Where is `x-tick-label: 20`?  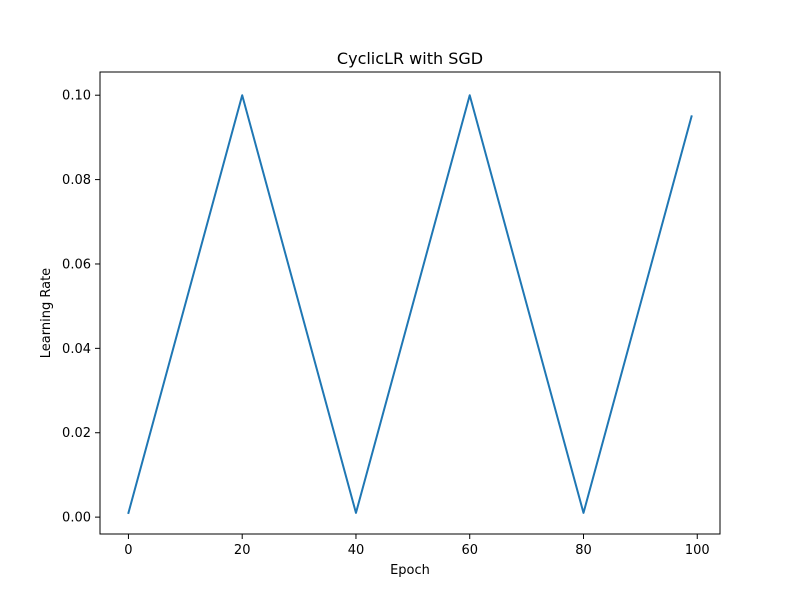
x-tick-label: 20 is located at coordinates (242, 550).